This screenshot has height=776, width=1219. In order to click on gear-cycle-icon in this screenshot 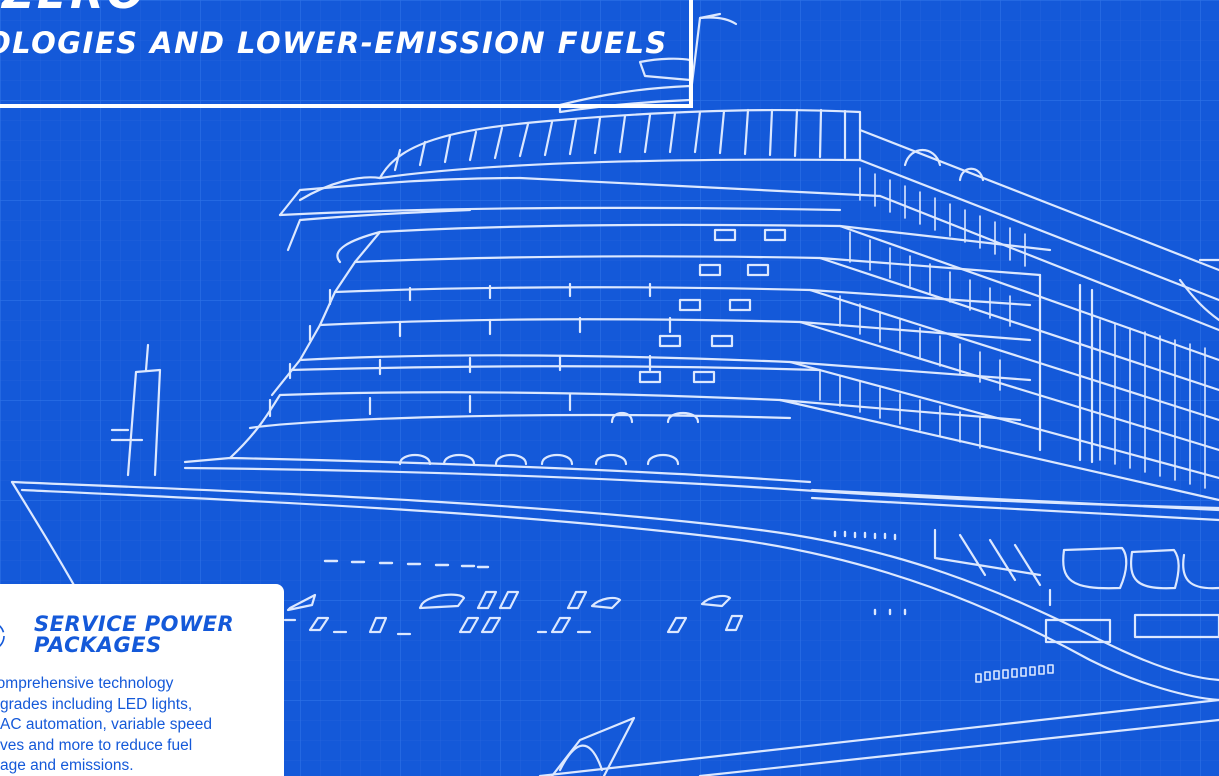, I will do `click(2, 636)`.